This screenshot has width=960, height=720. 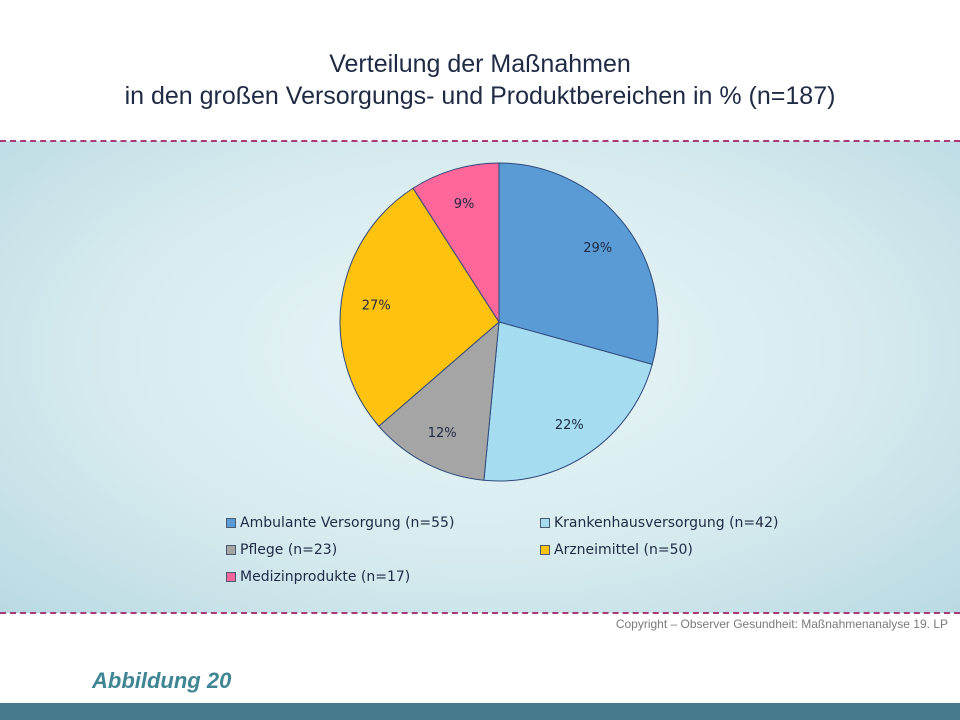 What do you see at coordinates (480, 64) in the screenshot?
I see `chart-title-line-1: Verteilung der Maßnahmen` at bounding box center [480, 64].